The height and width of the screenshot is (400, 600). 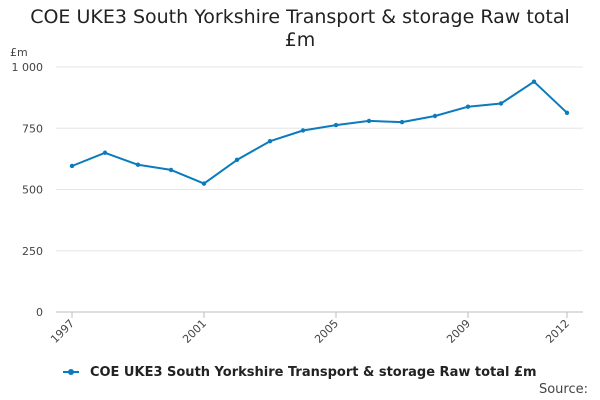 I want to click on y-tick-label: 1 000, so click(x=28, y=67).